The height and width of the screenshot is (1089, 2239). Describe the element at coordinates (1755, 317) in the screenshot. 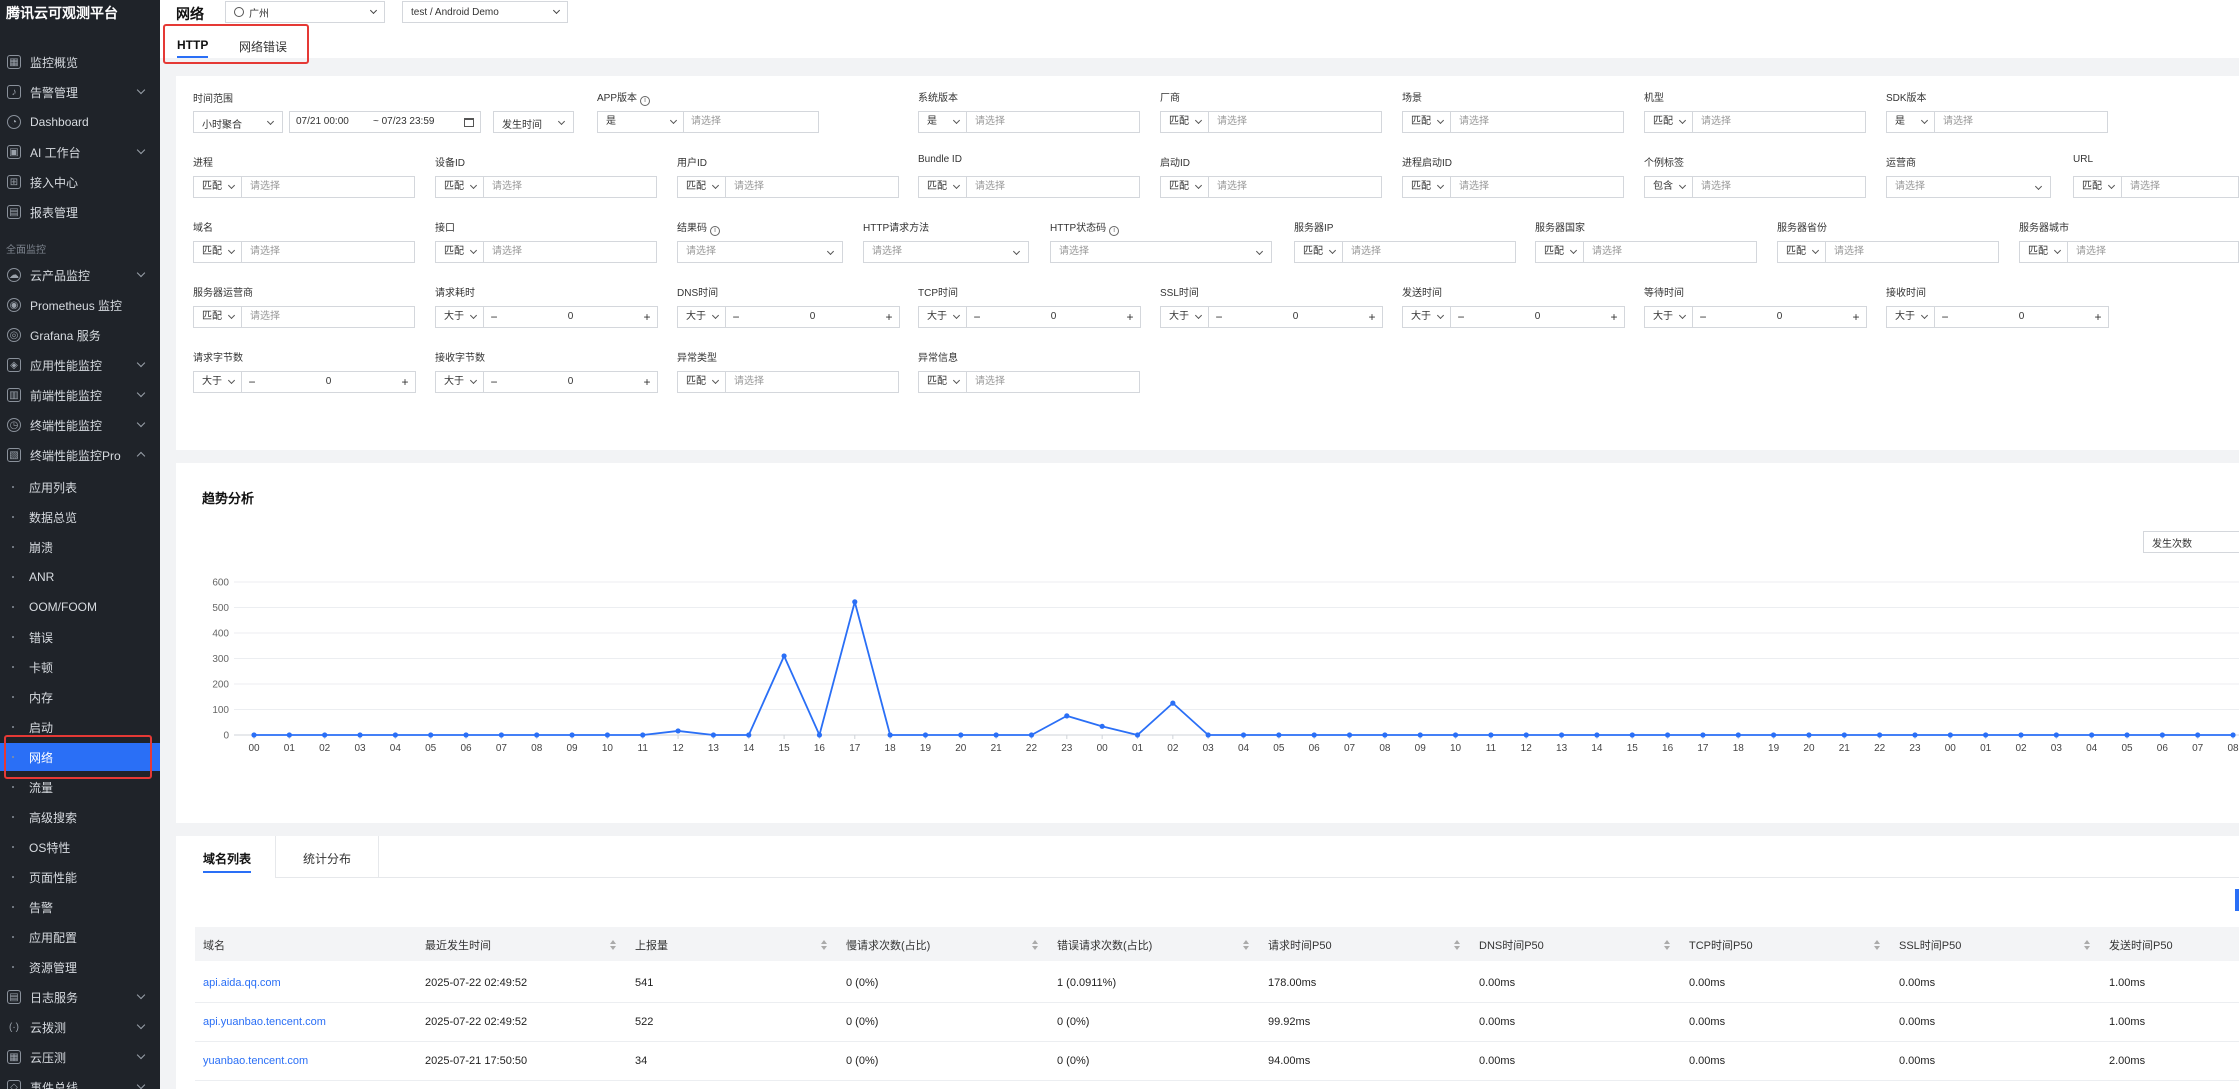

I see `filter-wait_time: 大于 − 0 +` at that location.